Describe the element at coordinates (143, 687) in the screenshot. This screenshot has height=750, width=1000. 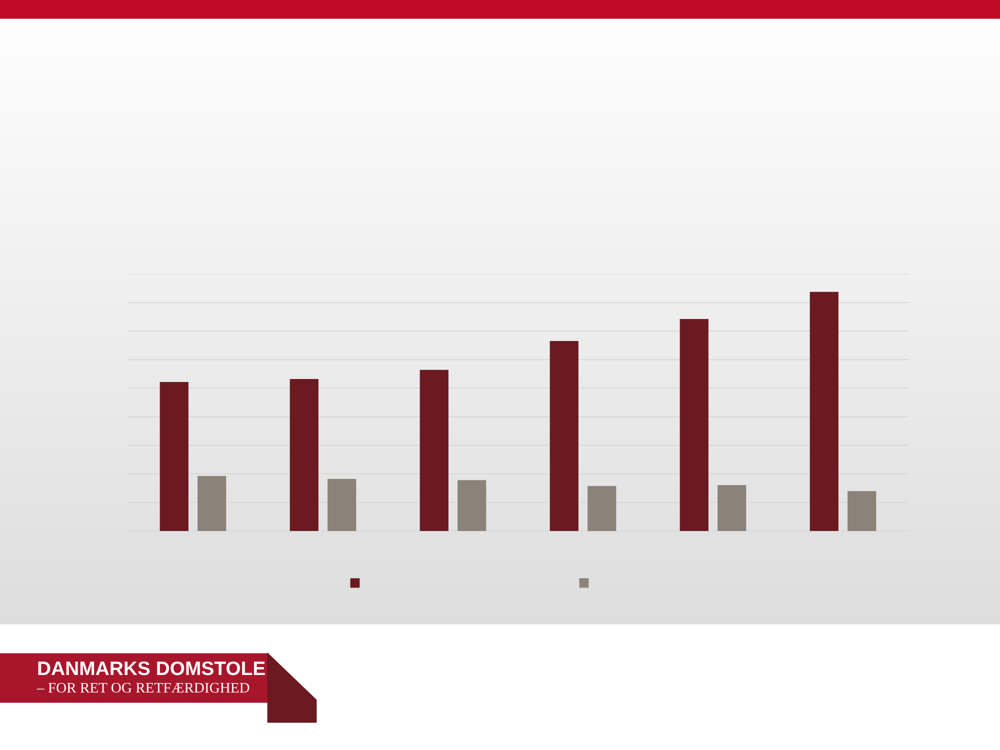
I see `text: – FOR RET OG RETFÆRDIGHED` at that location.